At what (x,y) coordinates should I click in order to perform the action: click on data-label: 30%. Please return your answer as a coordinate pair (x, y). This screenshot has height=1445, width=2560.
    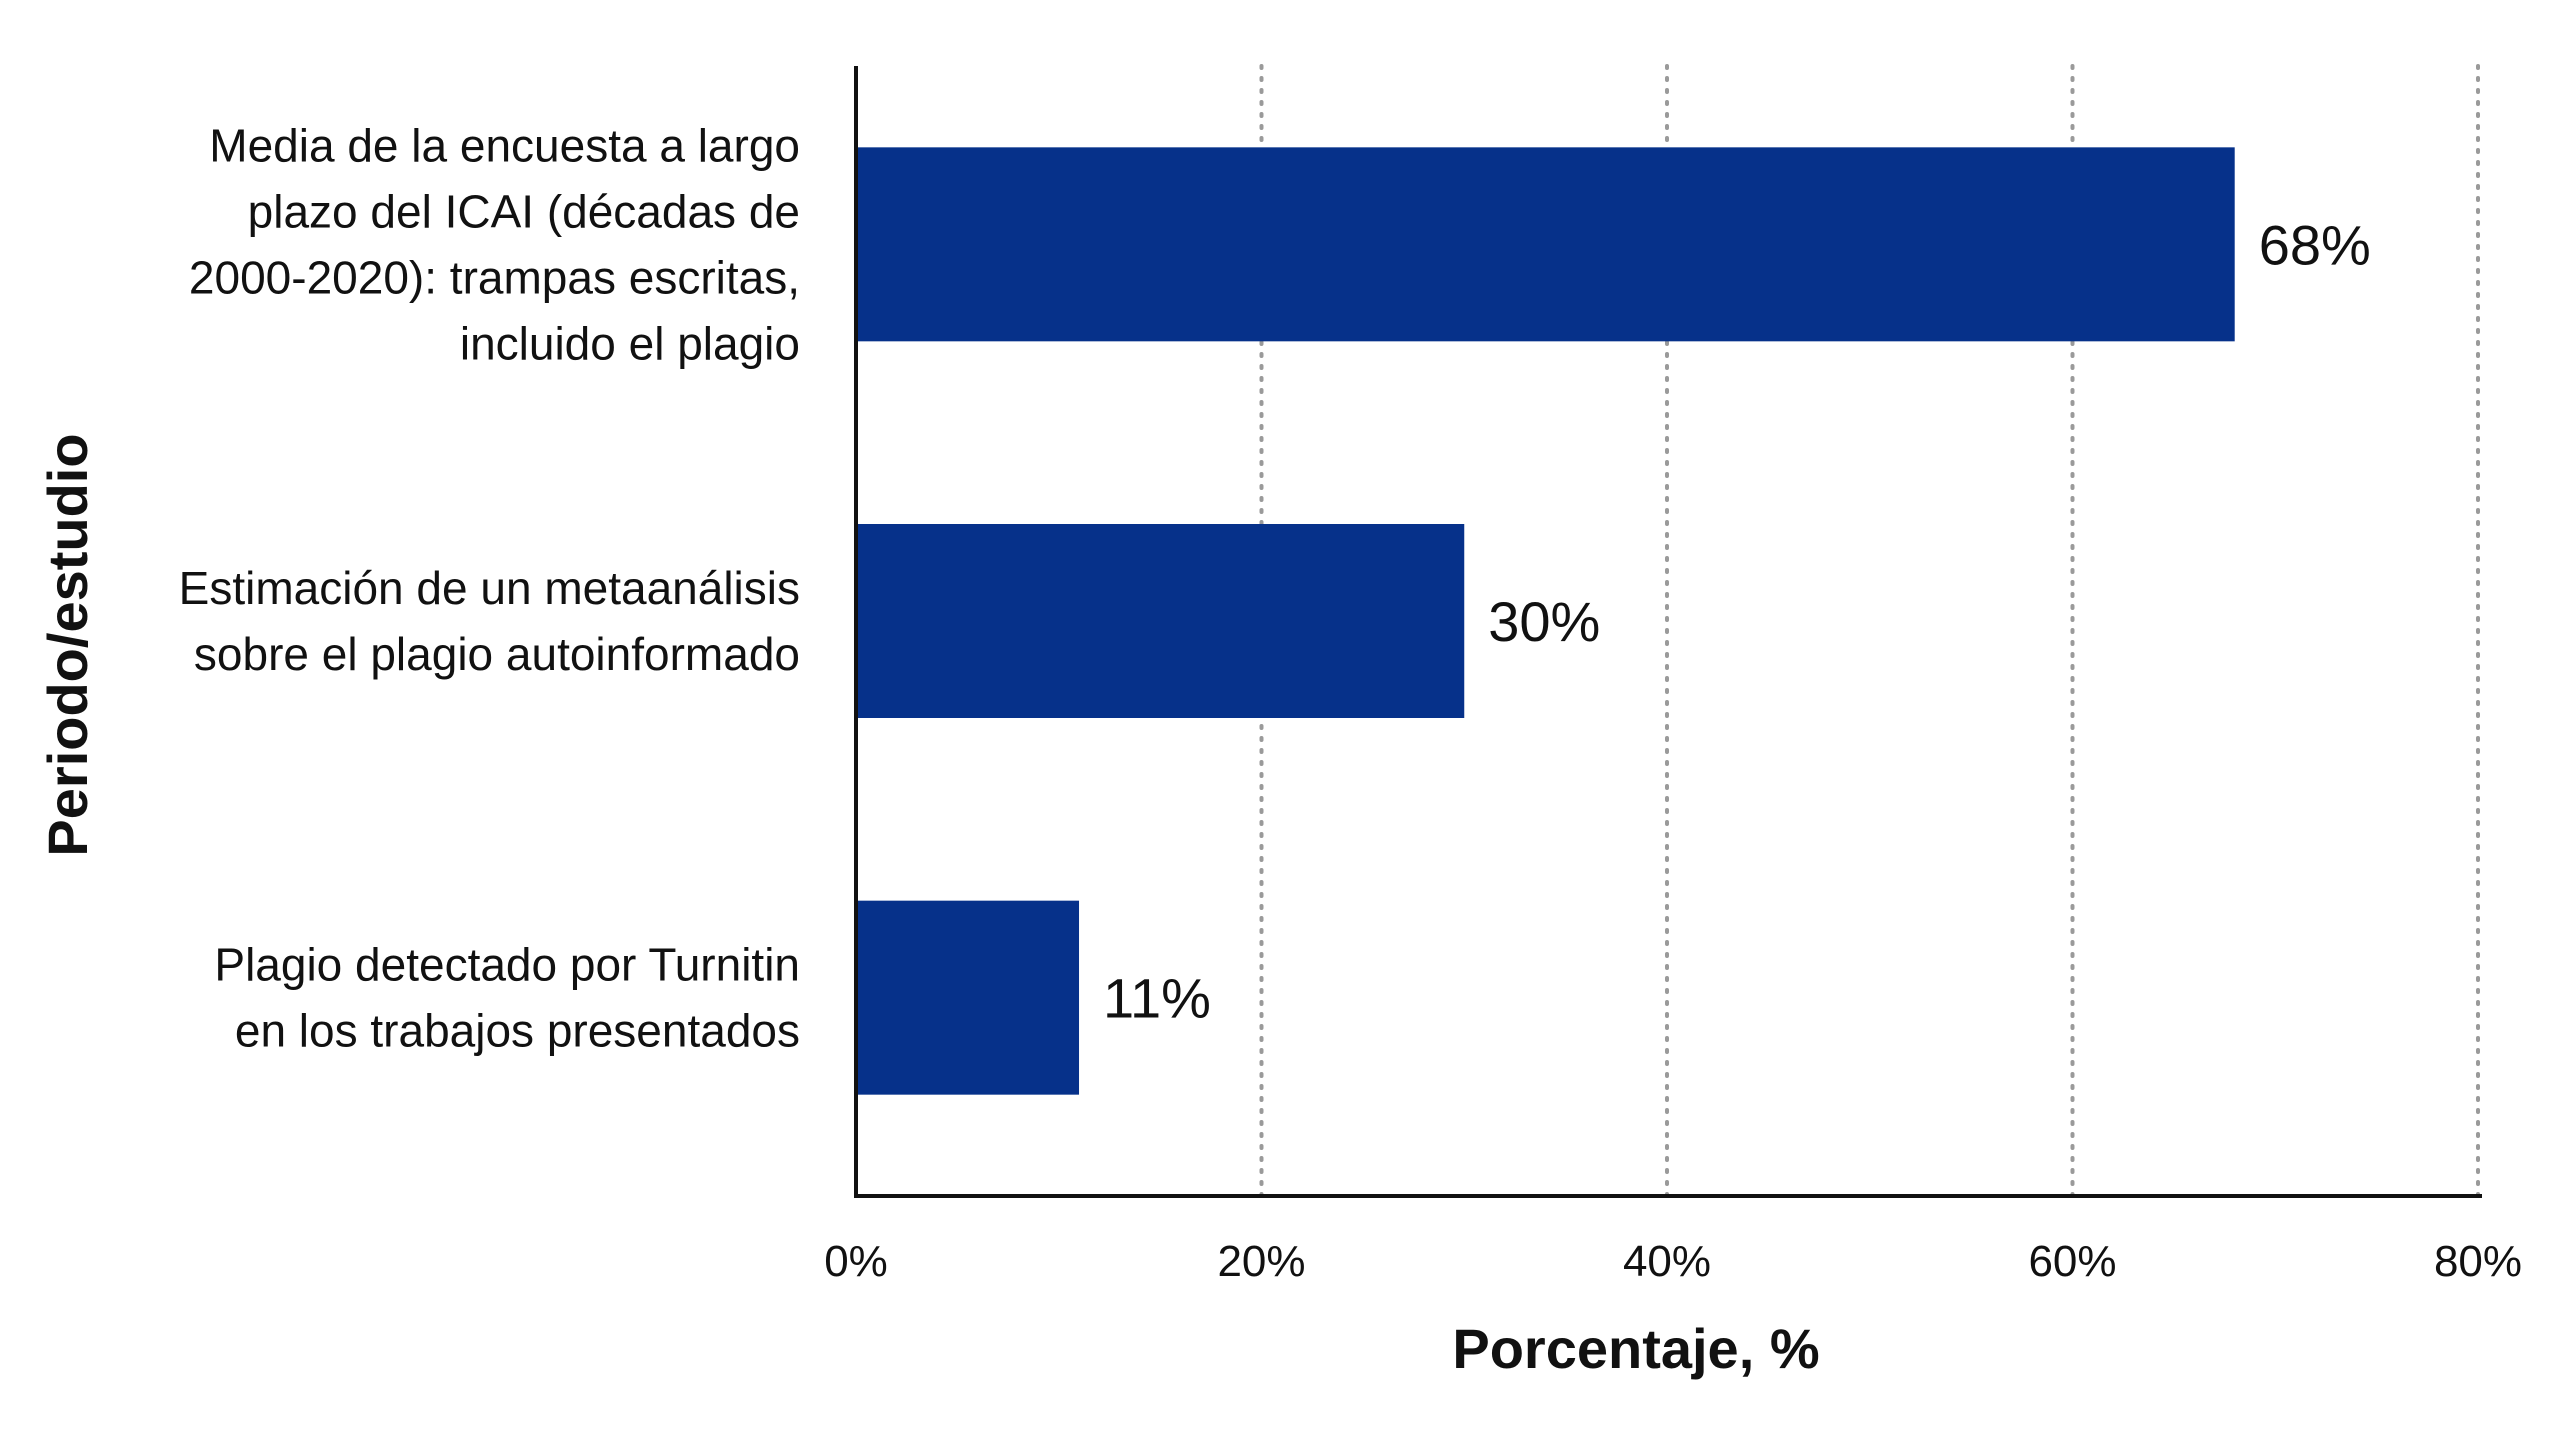
    Looking at the image, I should click on (1544, 621).